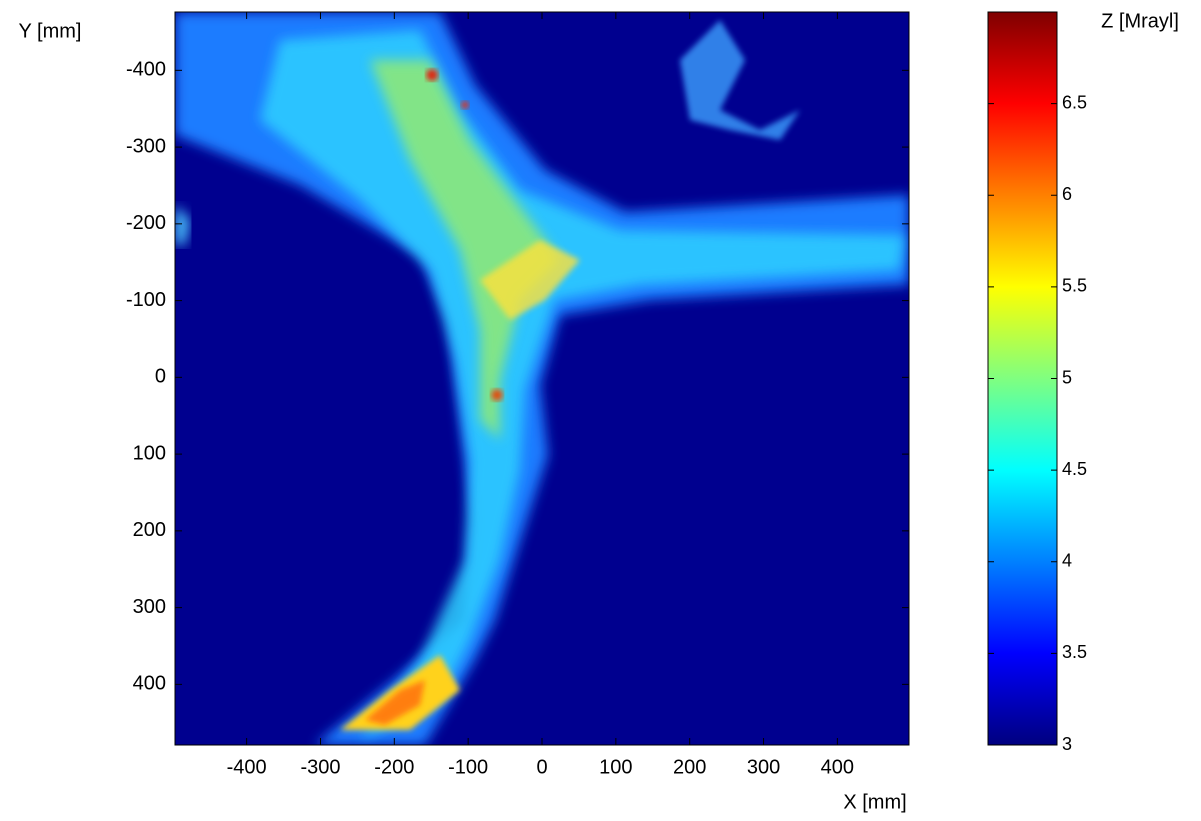  Describe the element at coordinates (247, 767) in the screenshot. I see `x-tick-label: -400` at that location.